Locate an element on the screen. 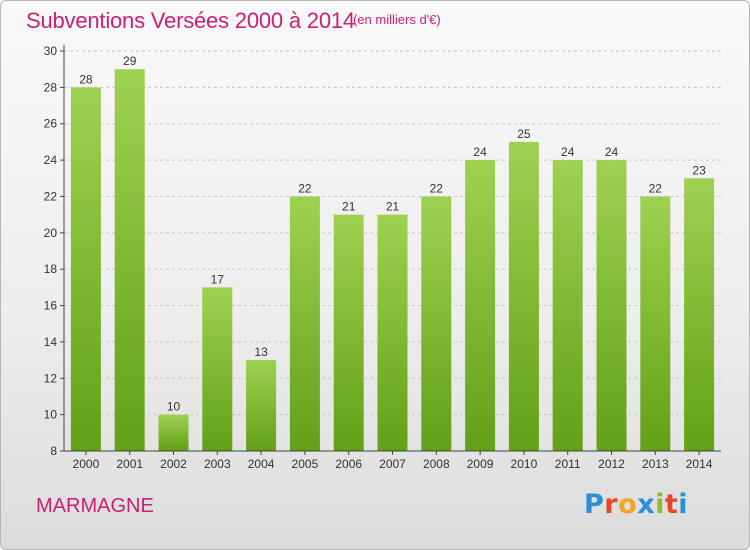  bar-2005 is located at coordinates (304, 323).